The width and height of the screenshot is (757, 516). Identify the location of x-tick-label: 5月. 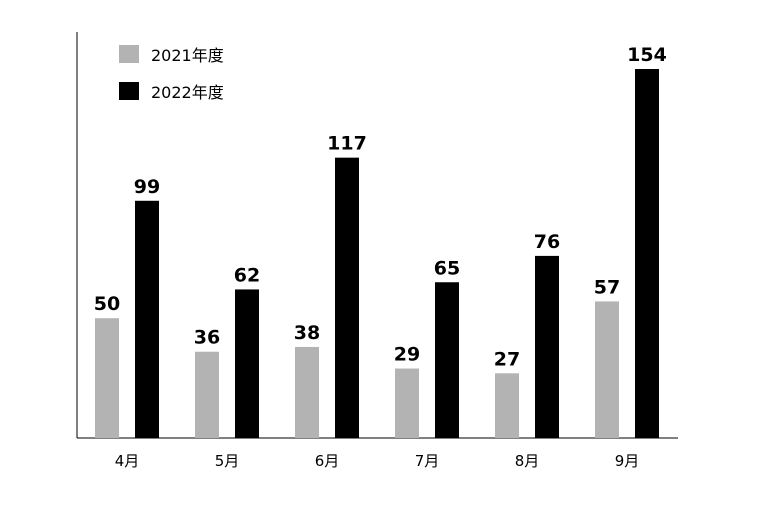
(227, 461).